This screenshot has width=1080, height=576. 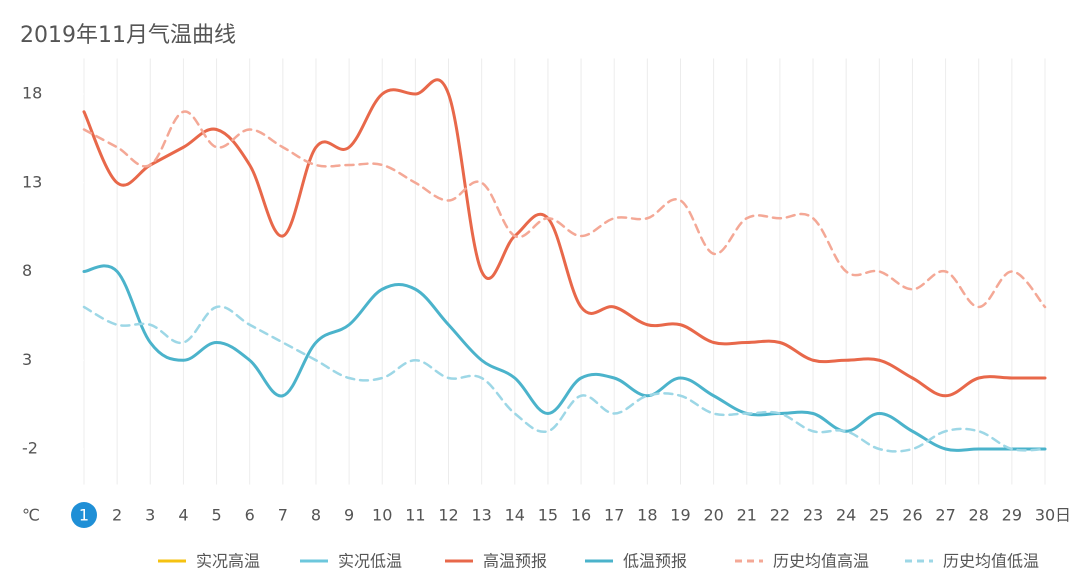 I want to click on y-tick-label: 3, so click(x=27, y=359).